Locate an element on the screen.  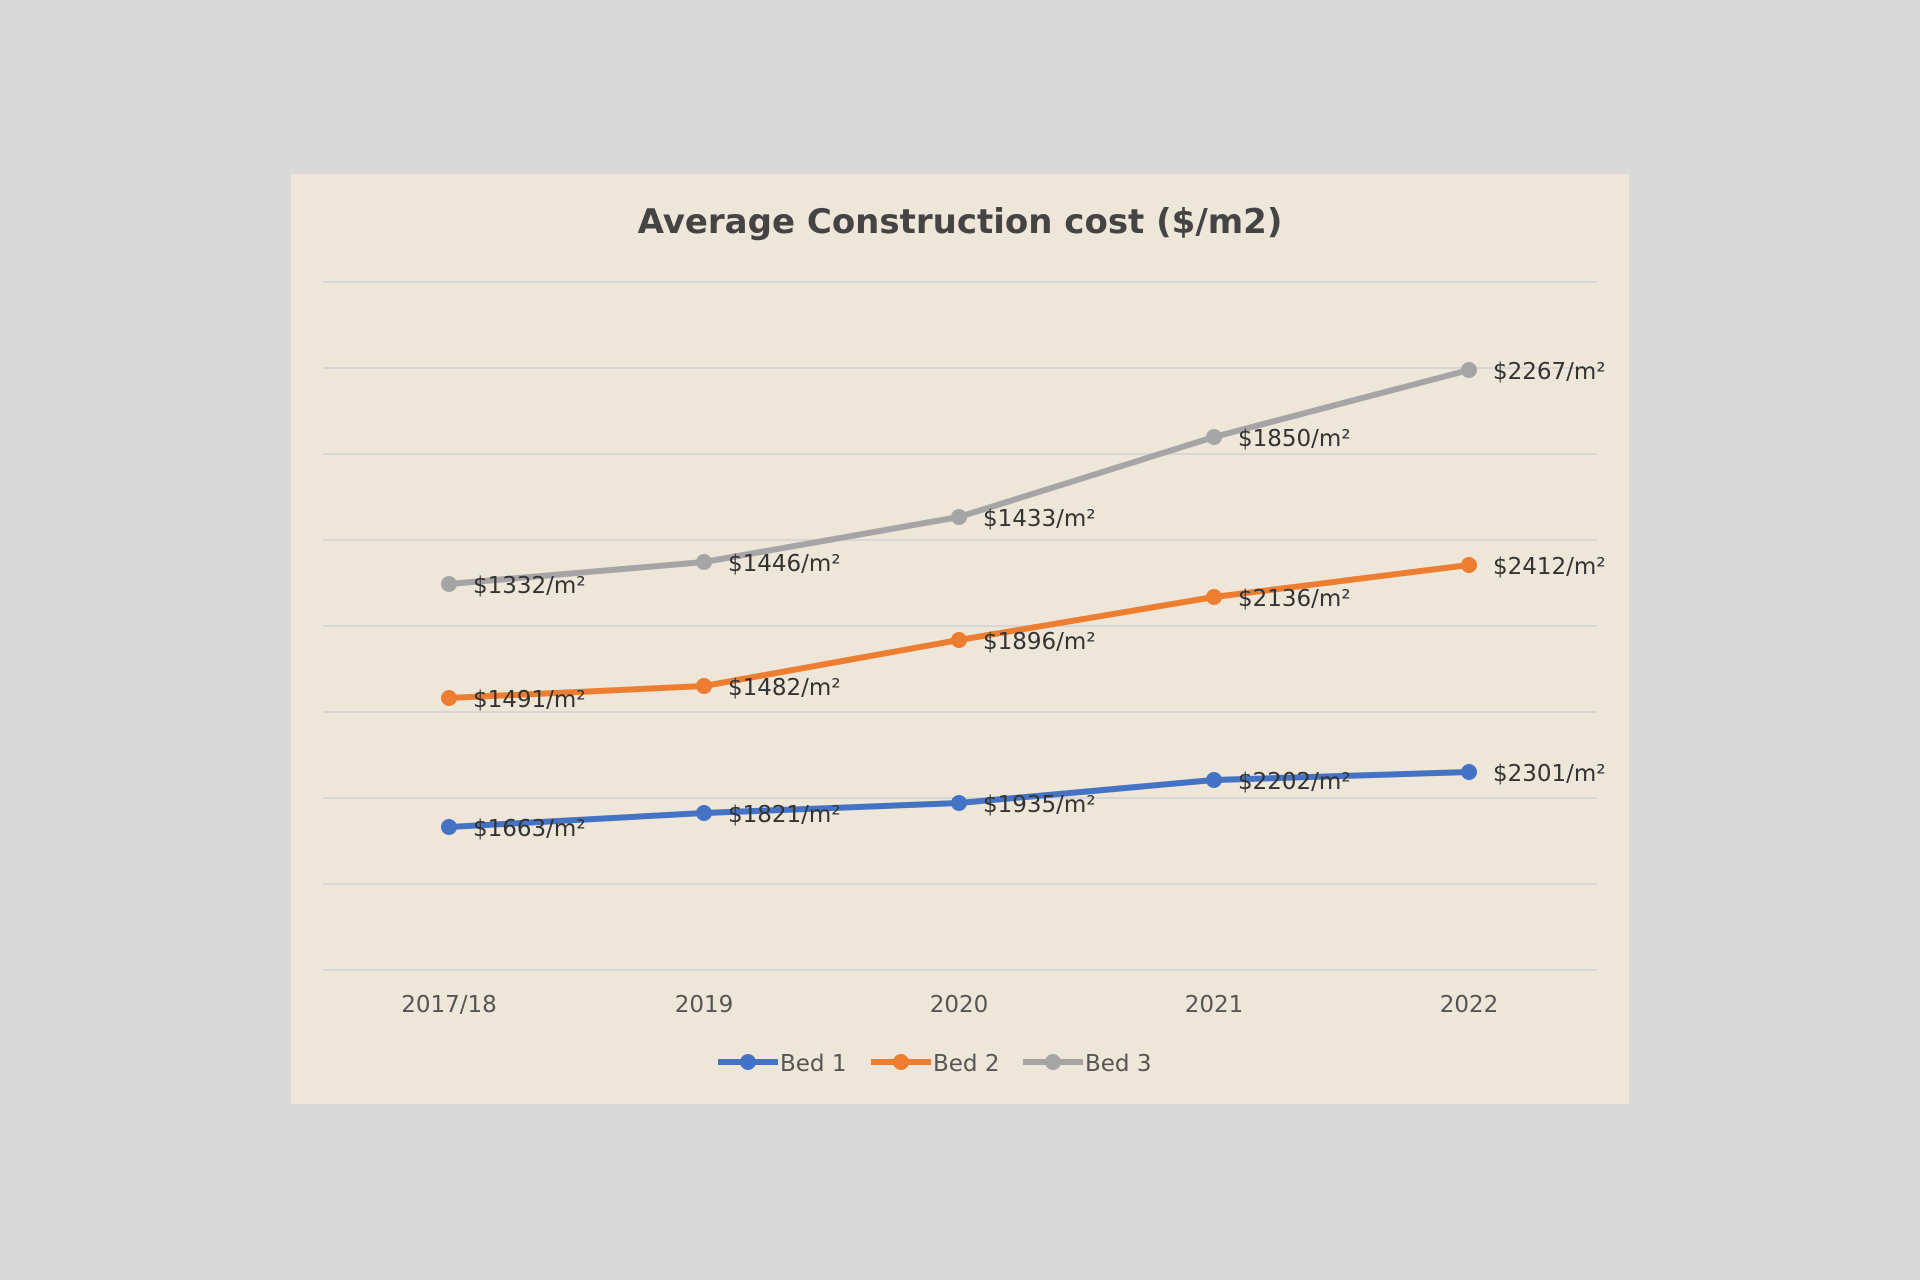
legend-label: Bed 2 is located at coordinates (966, 1064).